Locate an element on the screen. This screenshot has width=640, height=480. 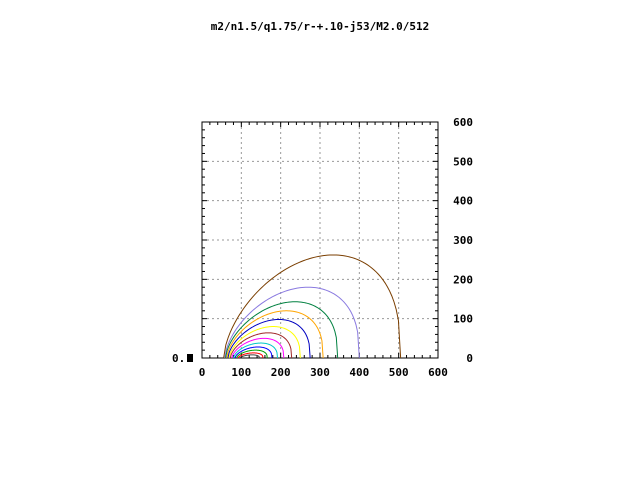
y-tick-label: 100 is located at coordinates (463, 319).